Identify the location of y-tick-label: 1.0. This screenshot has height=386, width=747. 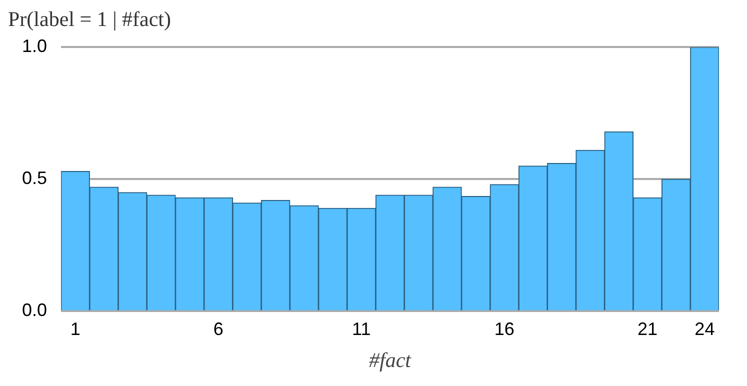
(35, 46).